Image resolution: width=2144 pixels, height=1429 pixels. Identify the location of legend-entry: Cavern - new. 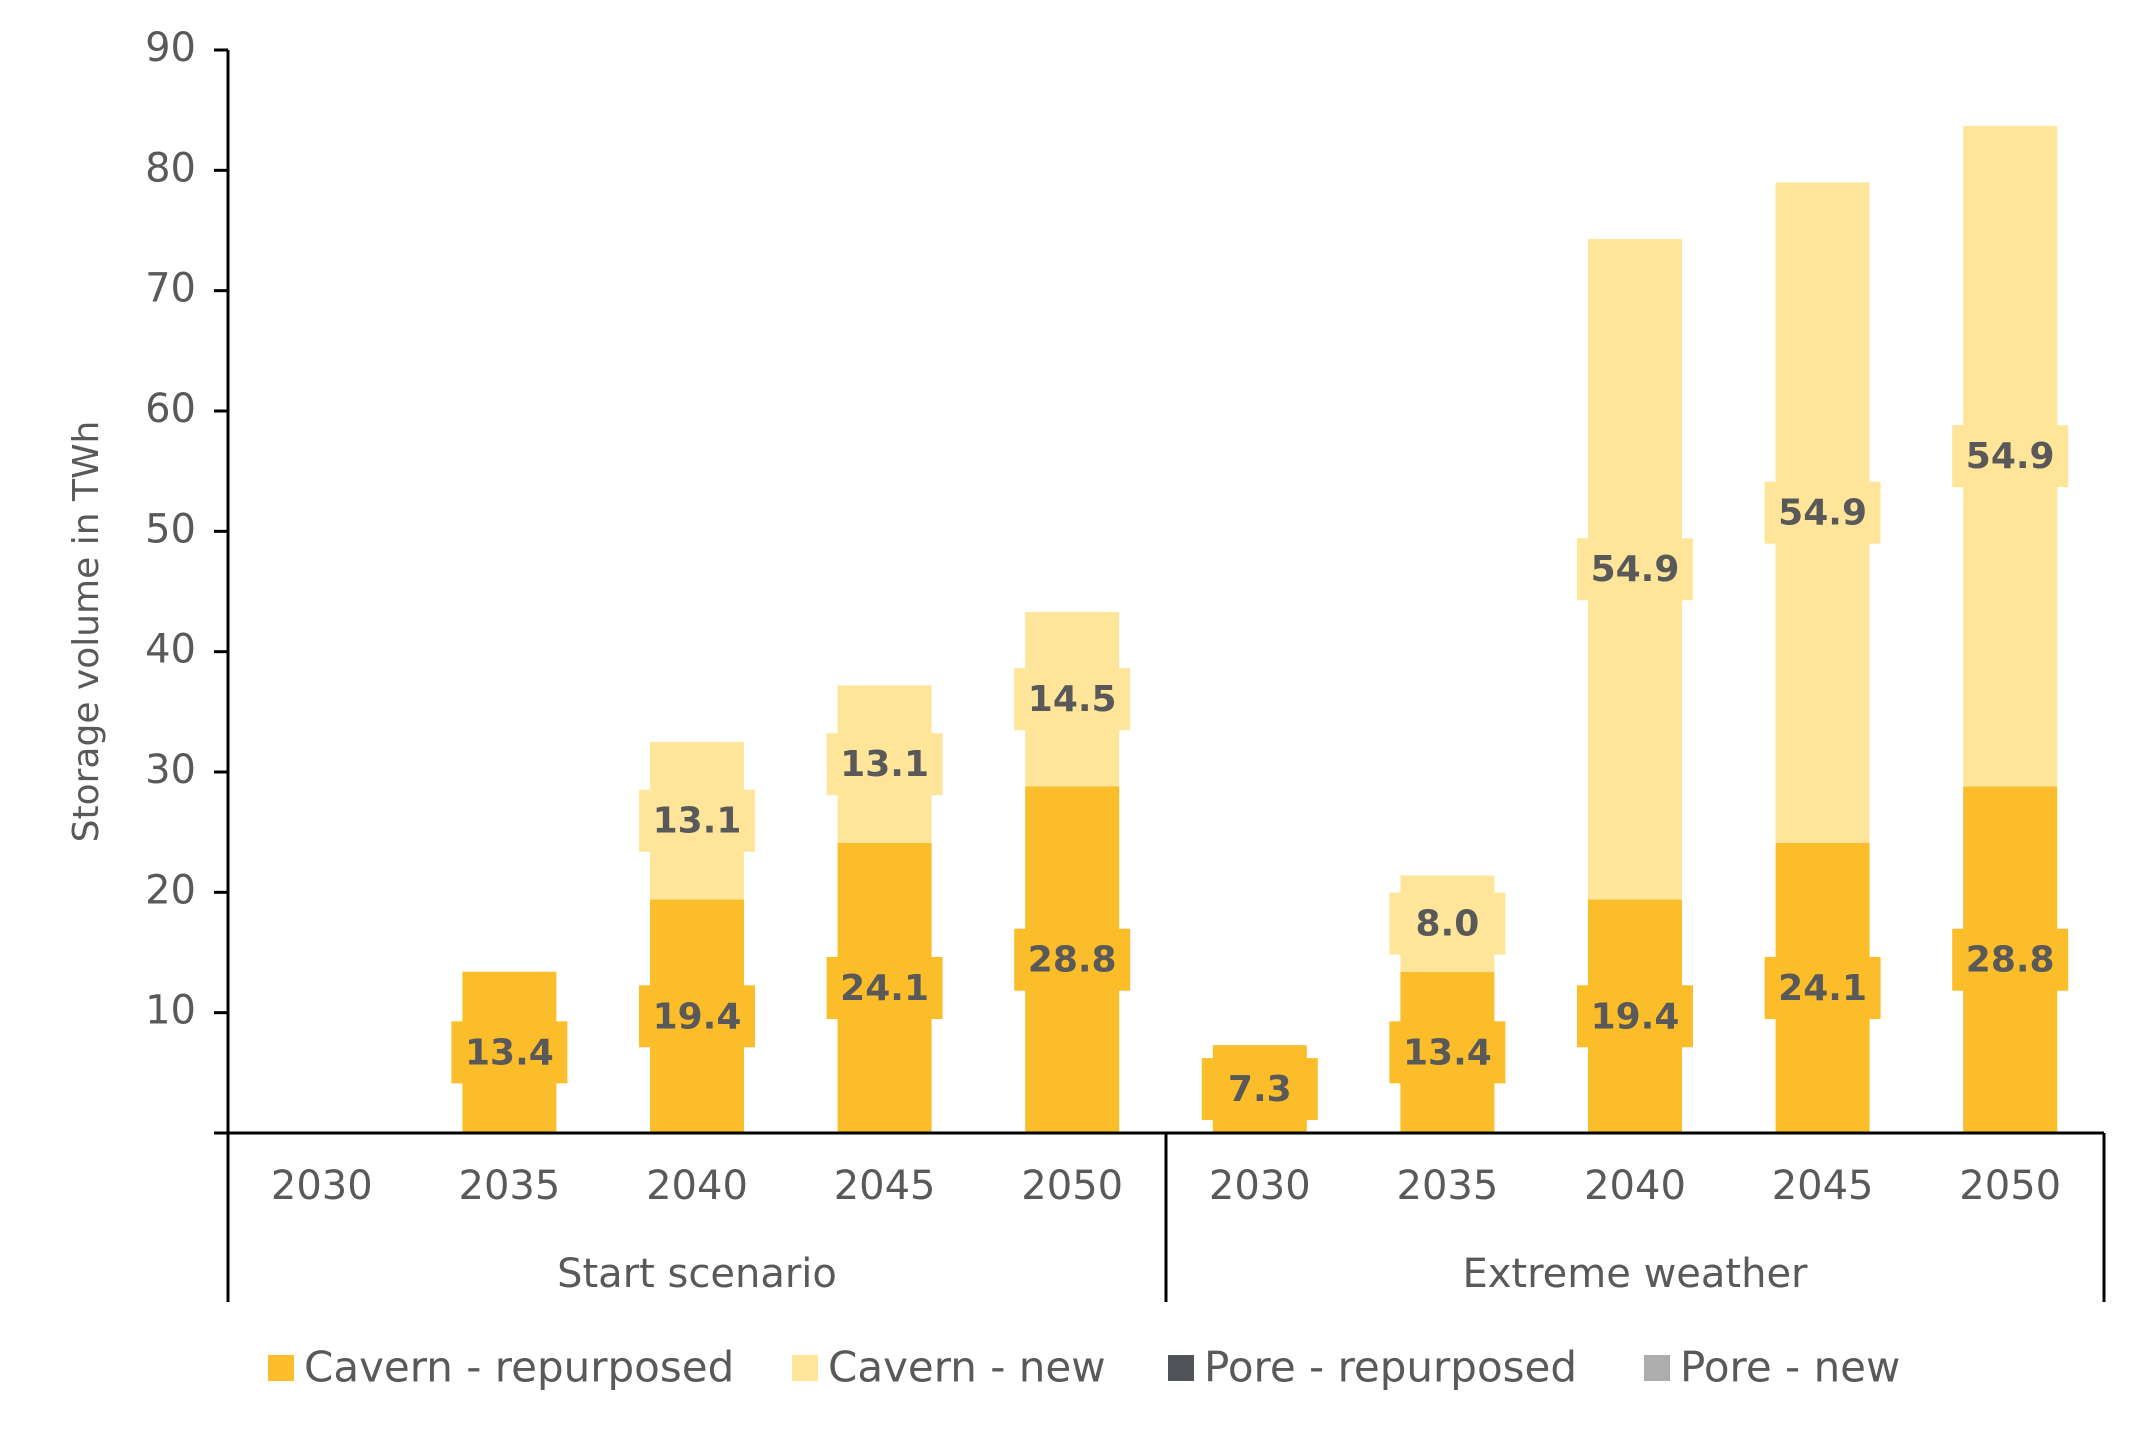
(967, 1367).